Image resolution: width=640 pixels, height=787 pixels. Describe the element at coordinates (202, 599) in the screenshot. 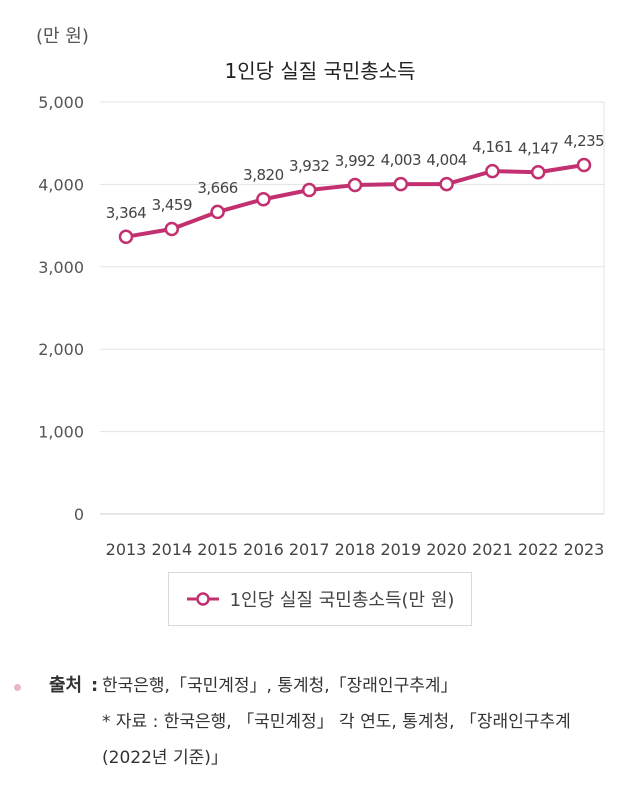

I see `legend-line-marker-icon` at that location.